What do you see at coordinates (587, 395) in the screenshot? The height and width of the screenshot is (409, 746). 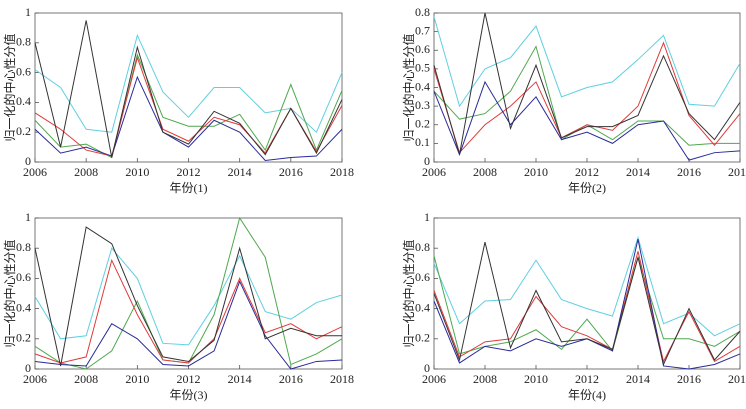 I see `x-axis-label: 年份(4)` at bounding box center [587, 395].